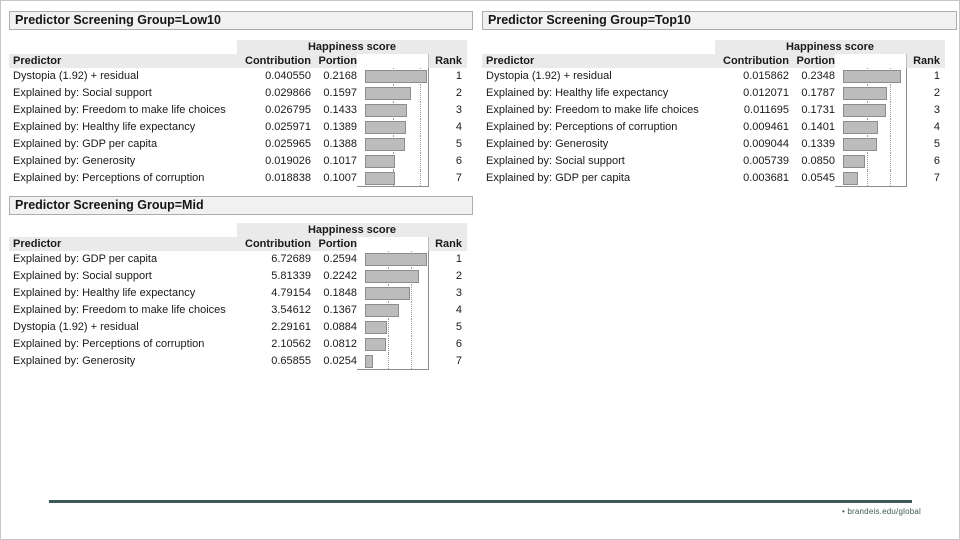 This screenshot has height=540, width=960. What do you see at coordinates (241, 361) in the screenshot?
I see `table-row: Explained by: Generosity 0.65855 0.0254 7` at bounding box center [241, 361].